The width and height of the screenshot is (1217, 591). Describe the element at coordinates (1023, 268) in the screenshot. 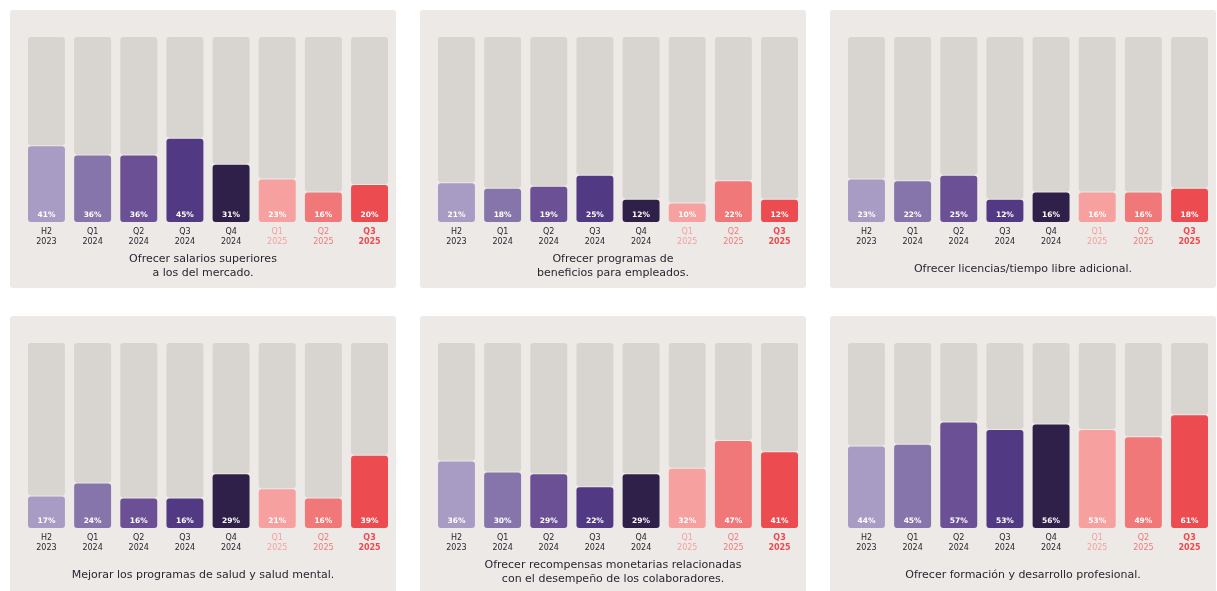

I see `text: Ofrecer licencias/tiempo libre adicional.` at that location.